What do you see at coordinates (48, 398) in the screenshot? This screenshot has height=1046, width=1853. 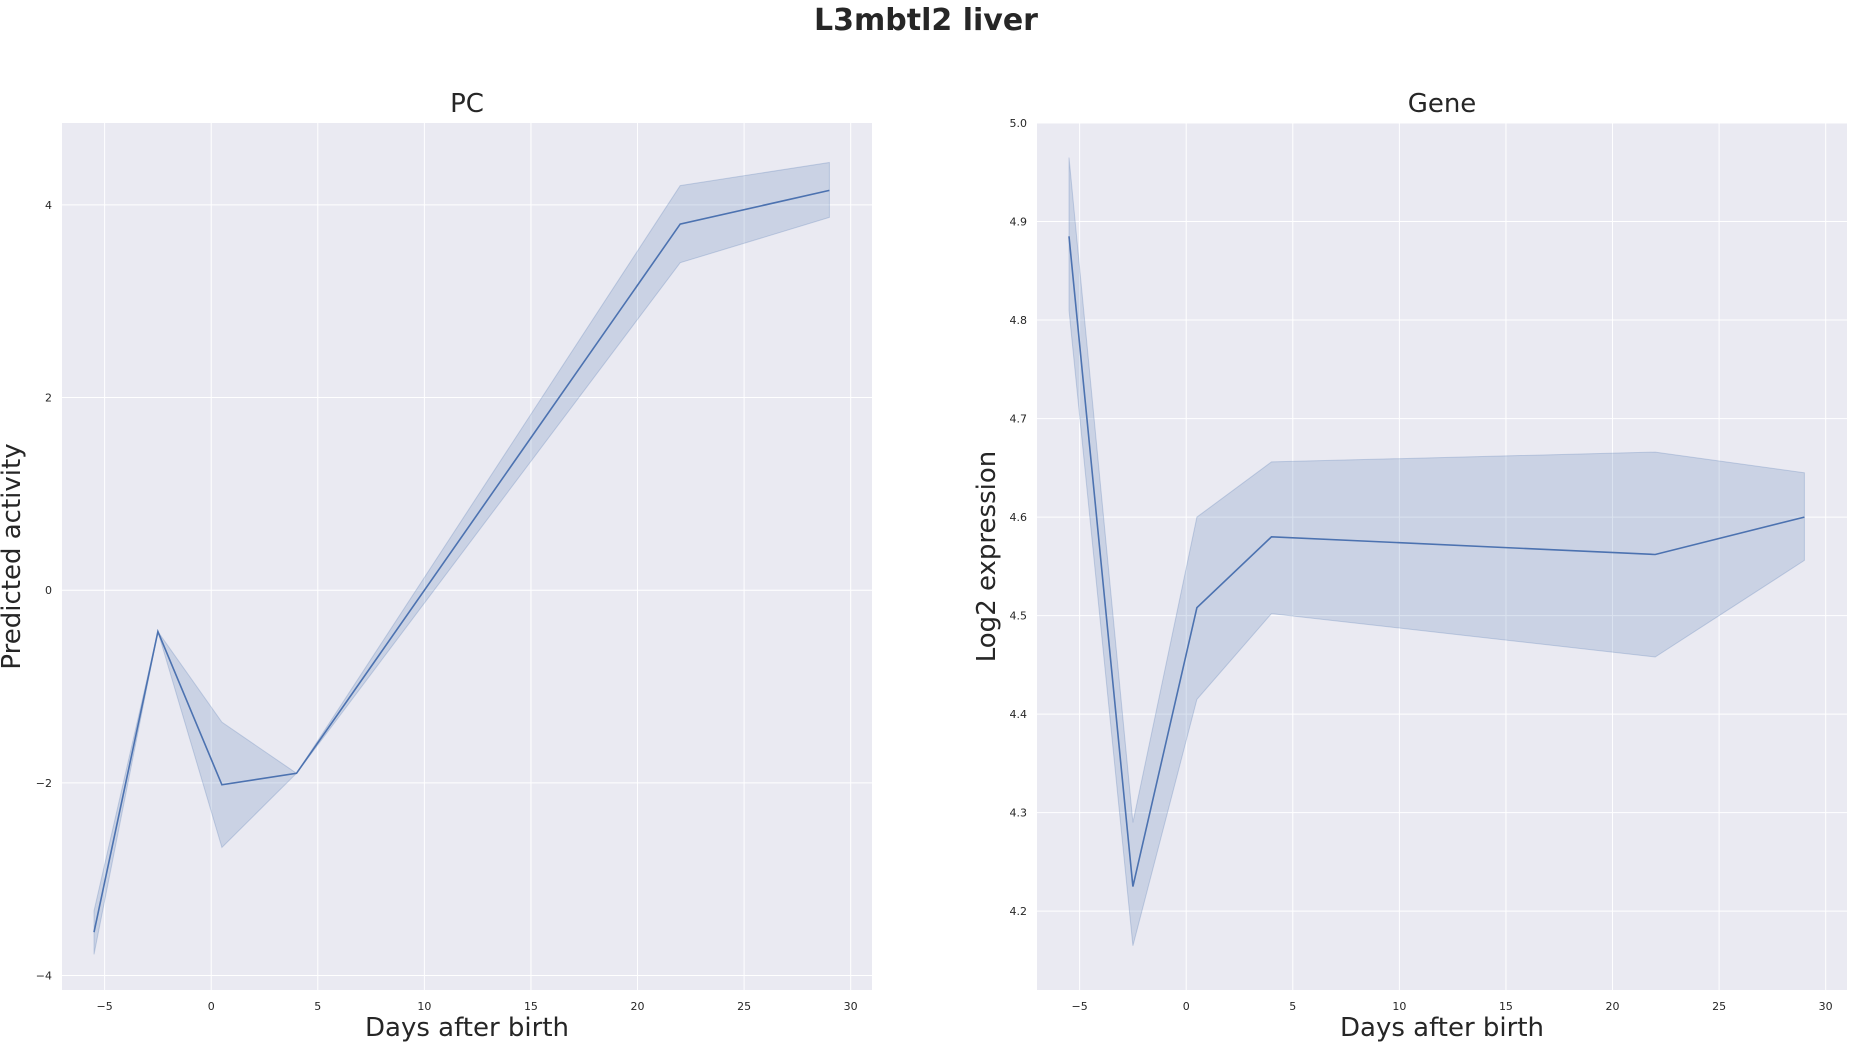 I see `pc-y-tick-label: 2` at bounding box center [48, 398].